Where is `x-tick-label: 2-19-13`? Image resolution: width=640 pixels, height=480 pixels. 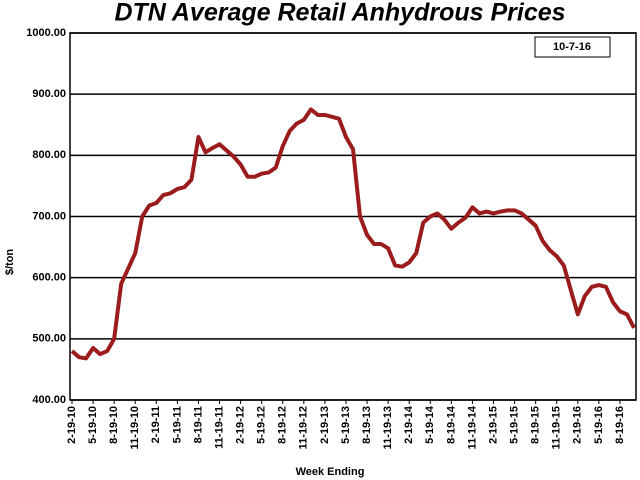 x-tick-label: 2-19-13 is located at coordinates (325, 425).